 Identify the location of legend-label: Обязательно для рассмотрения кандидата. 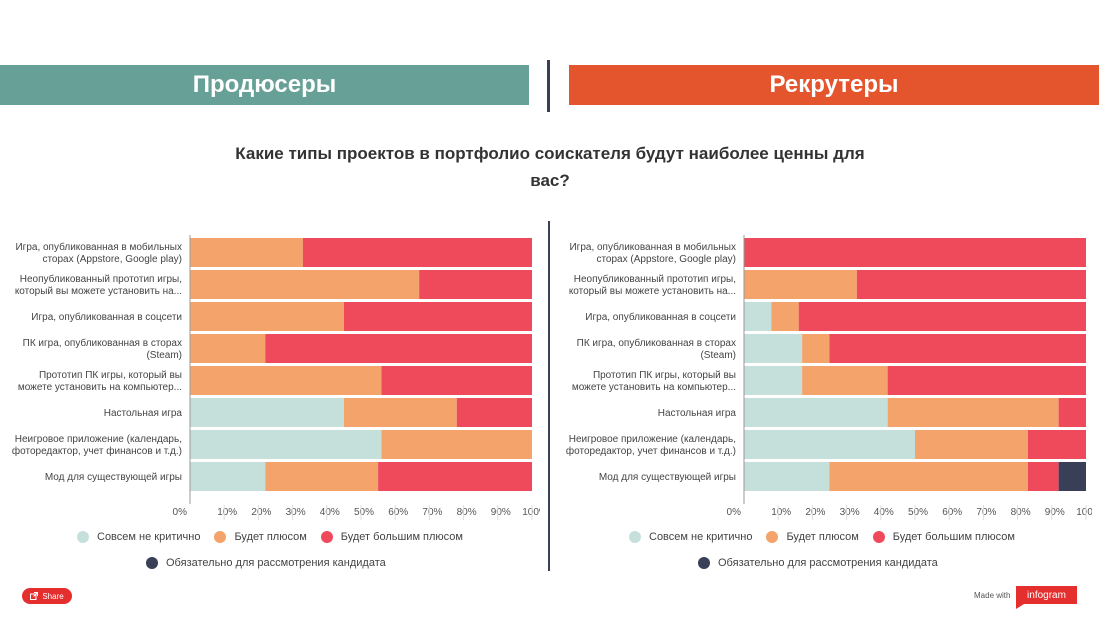
(276, 563).